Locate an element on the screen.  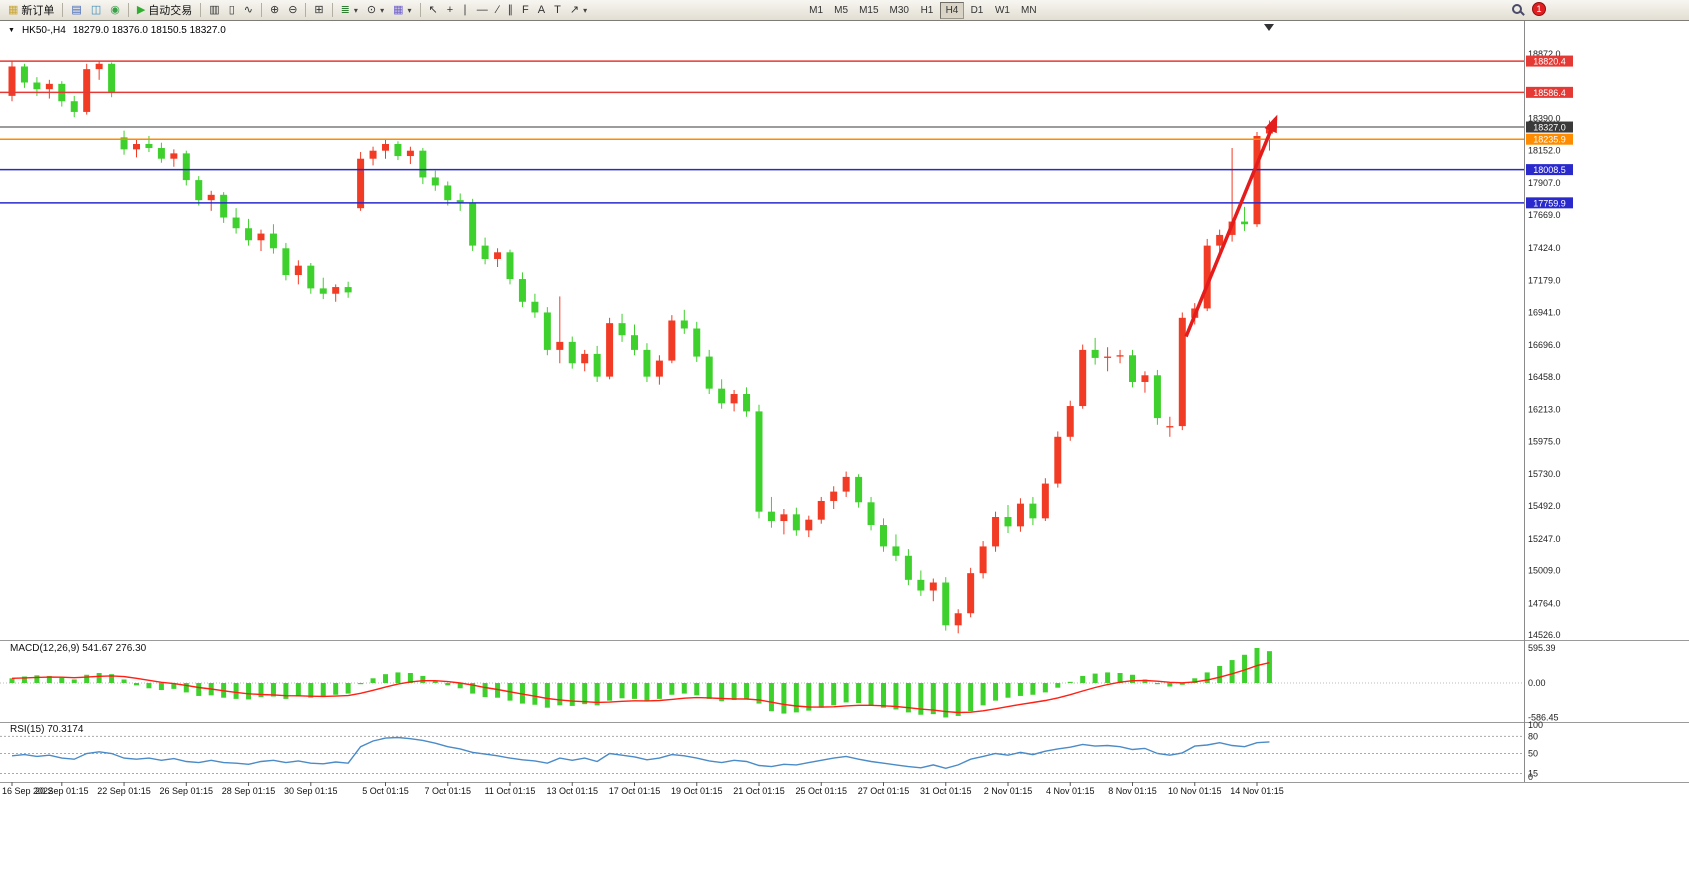
play-icon: ▶ is located at coordinates (141, 9).